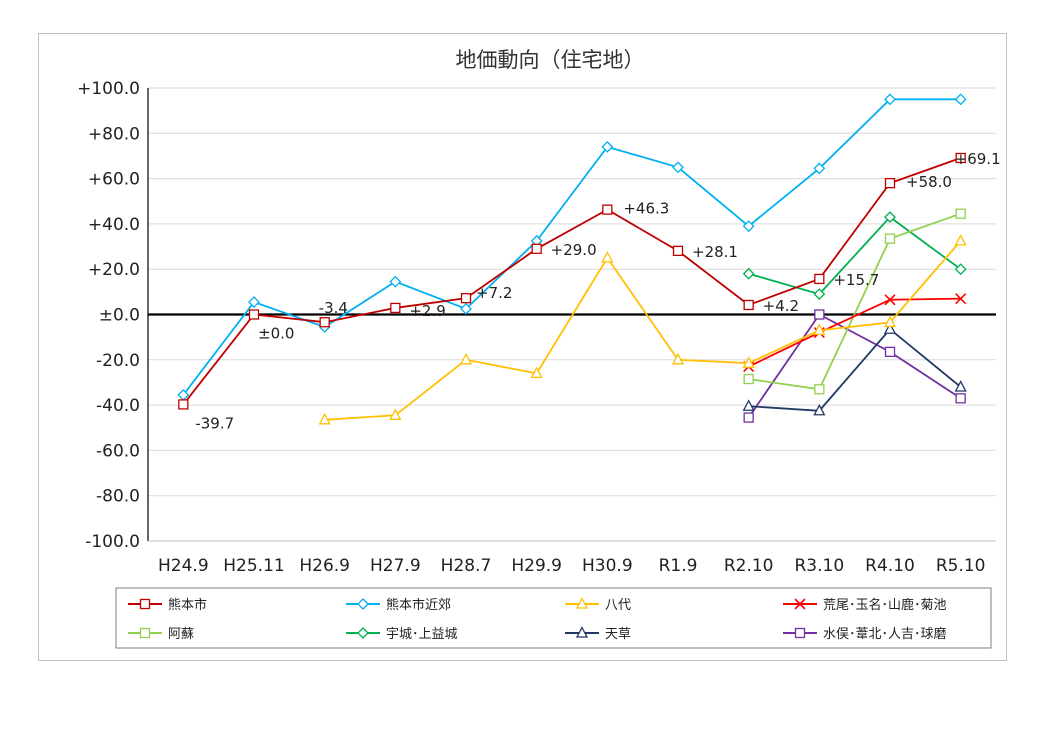  What do you see at coordinates (333, 308) in the screenshot?
I see `data-label: -3.4` at bounding box center [333, 308].